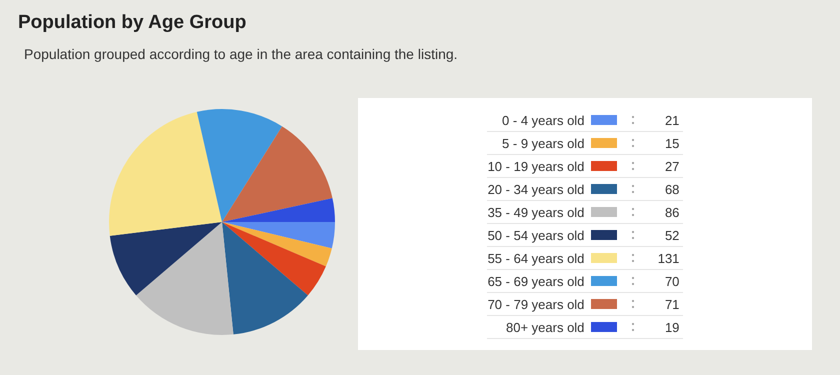  I want to click on legend-label: 5 - 9 years old, so click(543, 143).